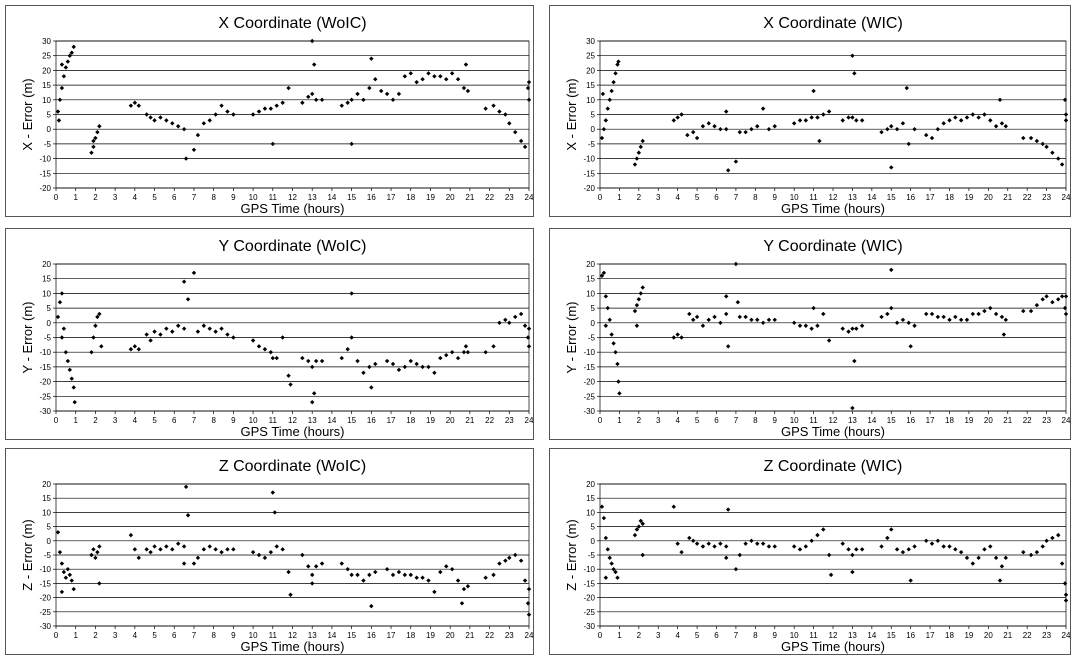 This screenshot has height=659, width=1076. Describe the element at coordinates (292, 646) in the screenshot. I see `x-axis-label: GPS Time (hours)` at that location.